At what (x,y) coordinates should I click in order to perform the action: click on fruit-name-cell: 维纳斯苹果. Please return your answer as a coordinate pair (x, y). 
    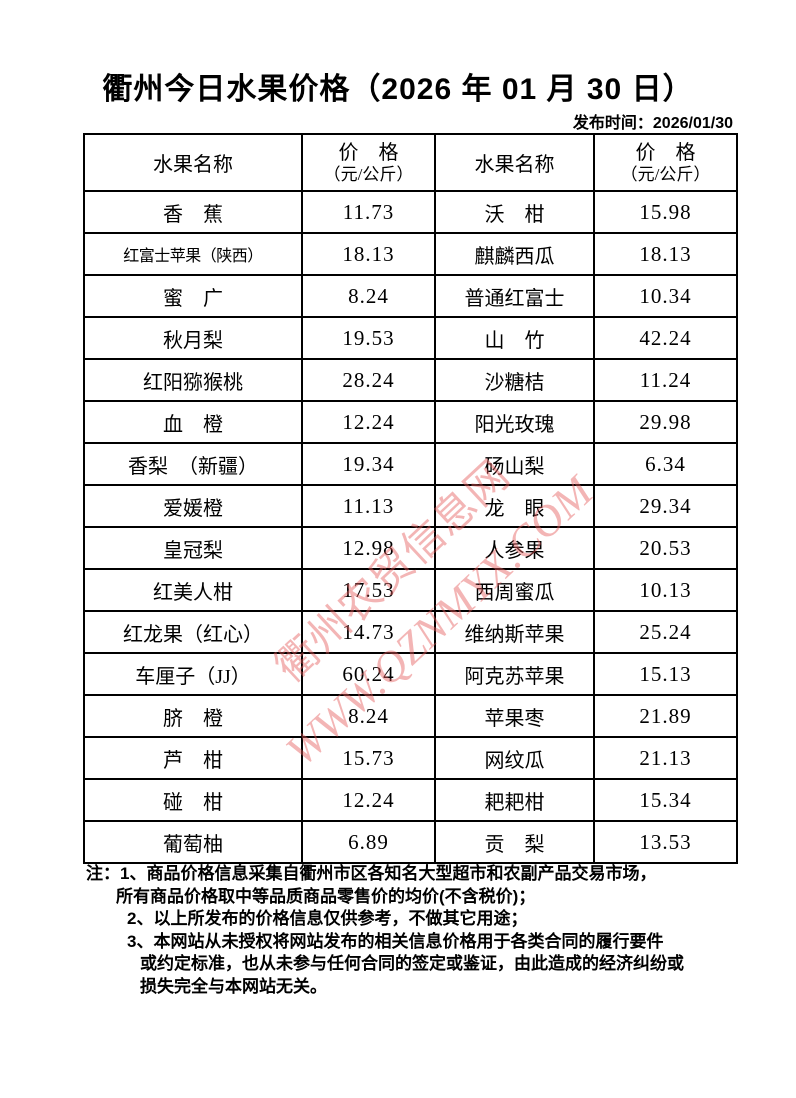
    Looking at the image, I should click on (514, 632).